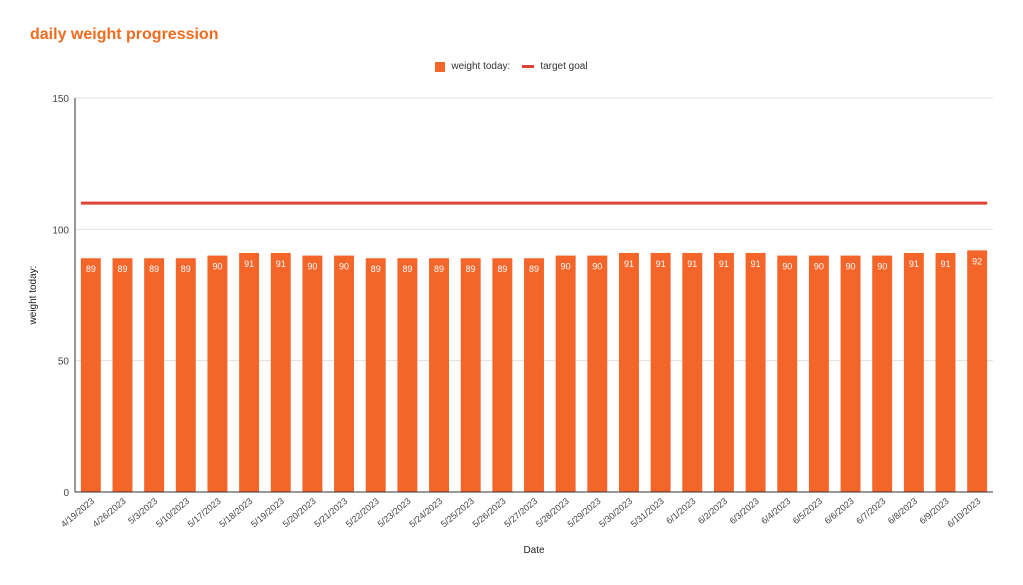 The image size is (1023, 585). What do you see at coordinates (534, 550) in the screenshot?
I see `x-axis-title: Date` at bounding box center [534, 550].